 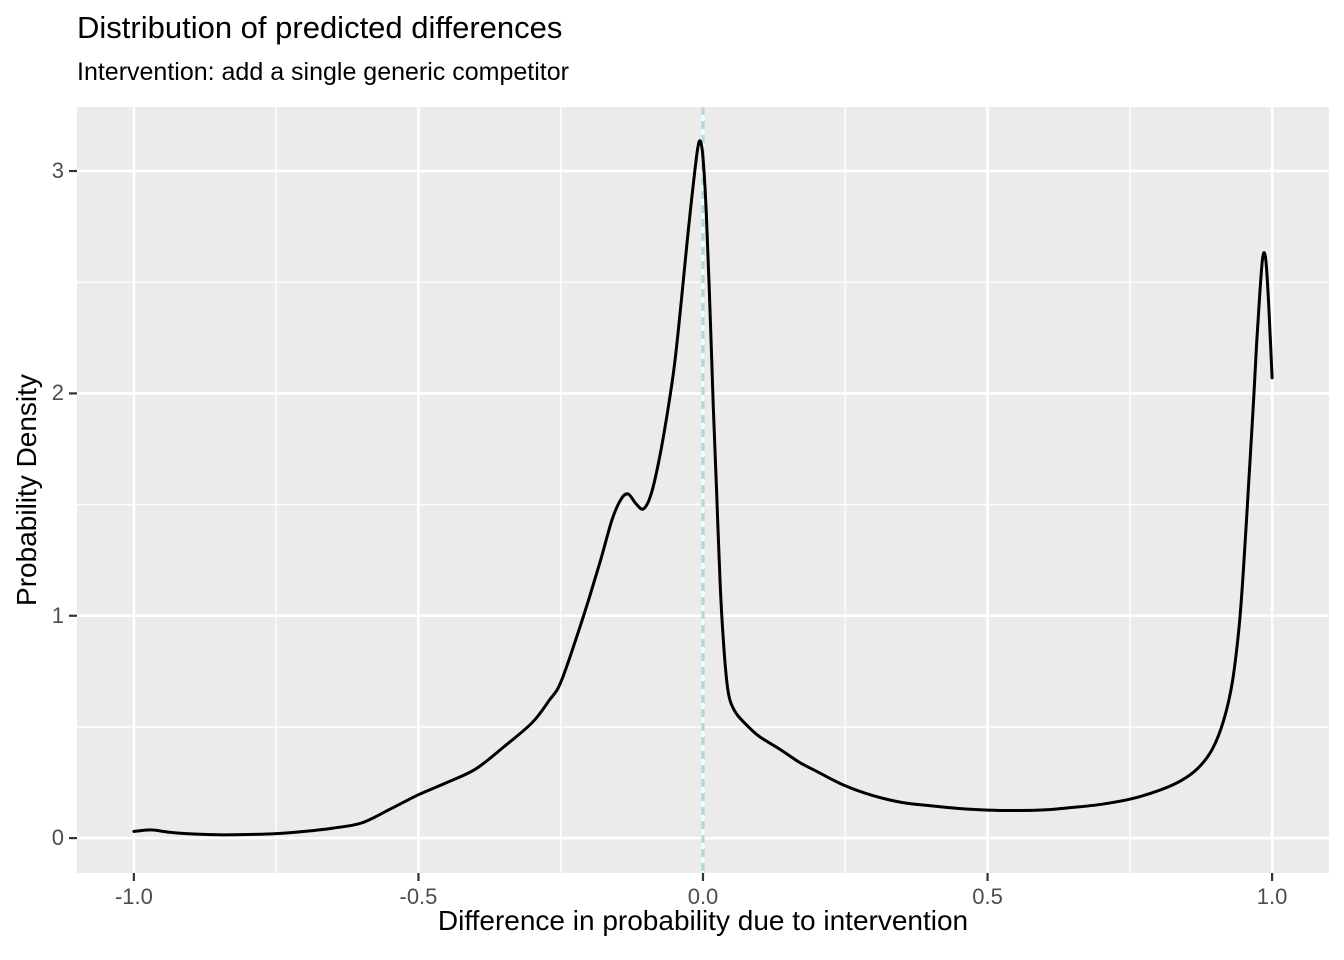 What do you see at coordinates (57, 615) in the screenshot?
I see `y-tick-label: 1` at bounding box center [57, 615].